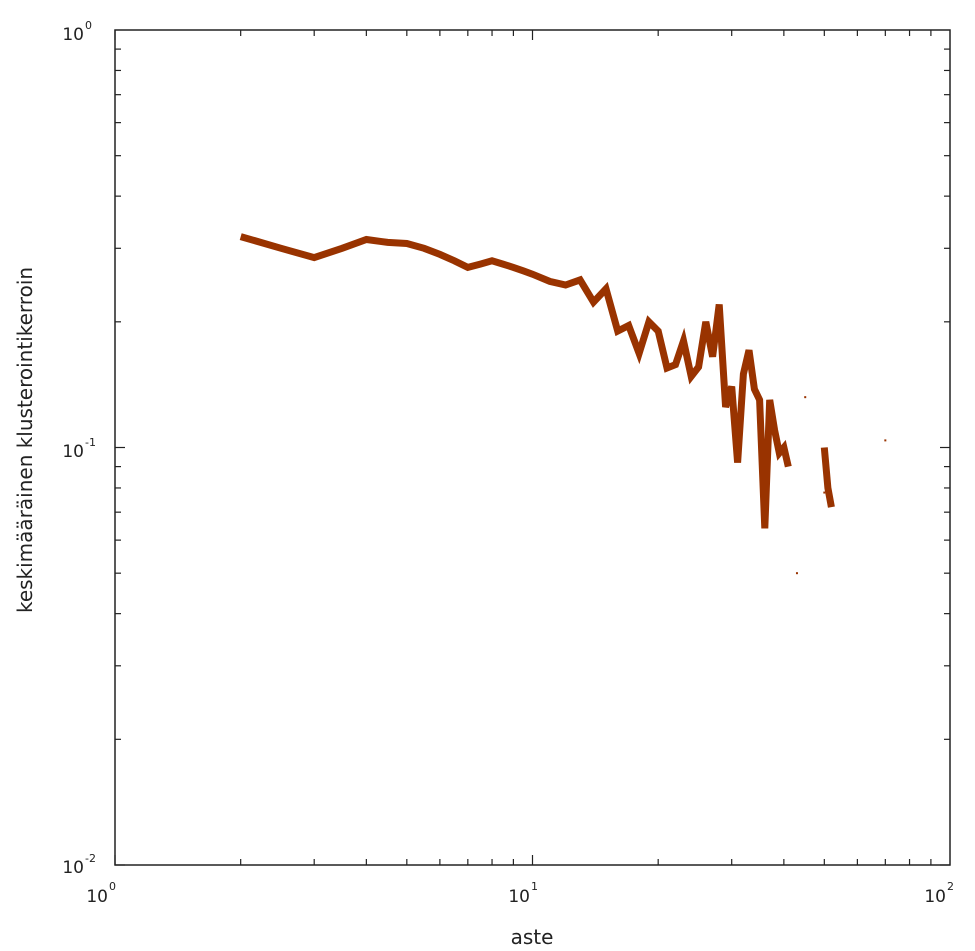 This screenshot has width=975, height=951. What do you see at coordinates (534, 886) in the screenshot?
I see `x-tick-exp: 1` at bounding box center [534, 886].